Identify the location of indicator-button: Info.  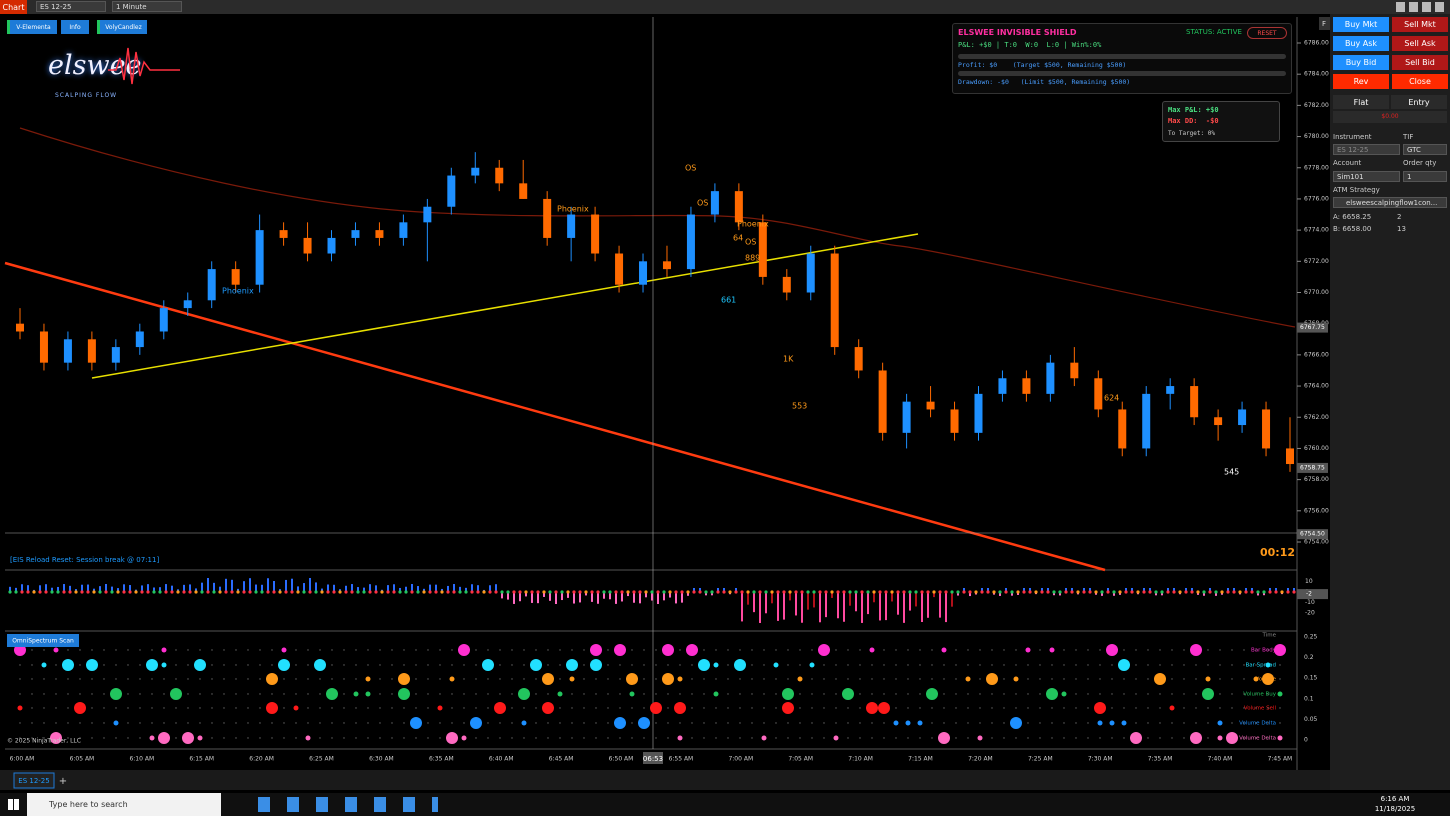
(75, 27).